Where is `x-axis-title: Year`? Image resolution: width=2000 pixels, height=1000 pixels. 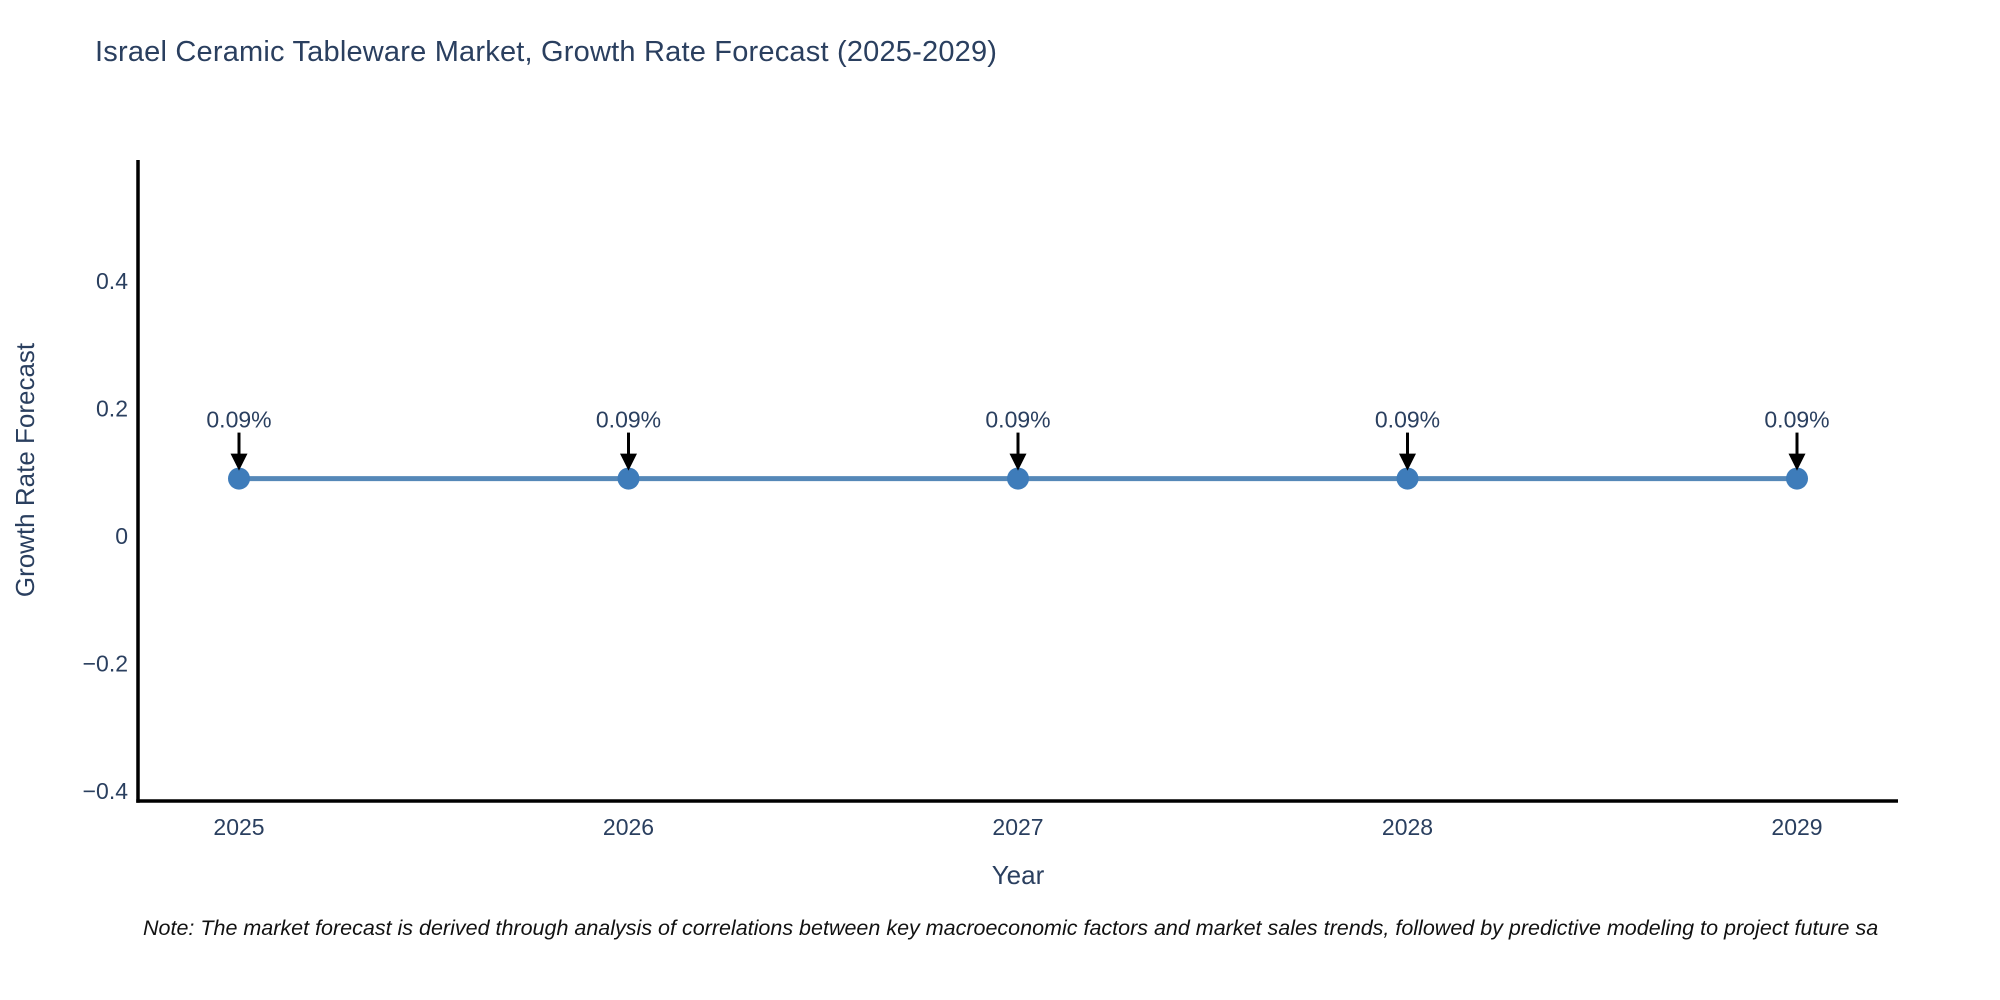 x-axis-title: Year is located at coordinates (1018, 875).